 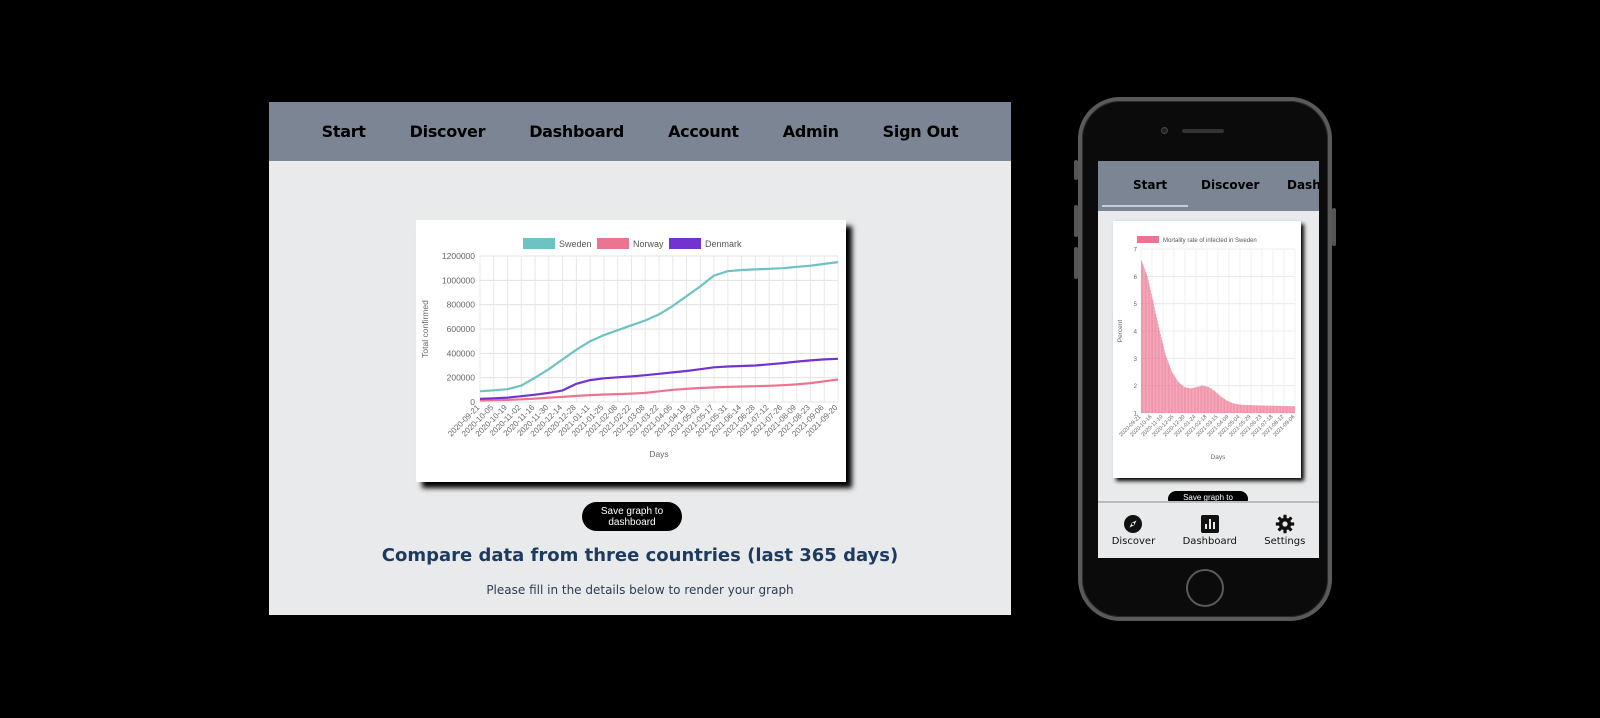 I want to click on home-button, so click(x=1205, y=588).